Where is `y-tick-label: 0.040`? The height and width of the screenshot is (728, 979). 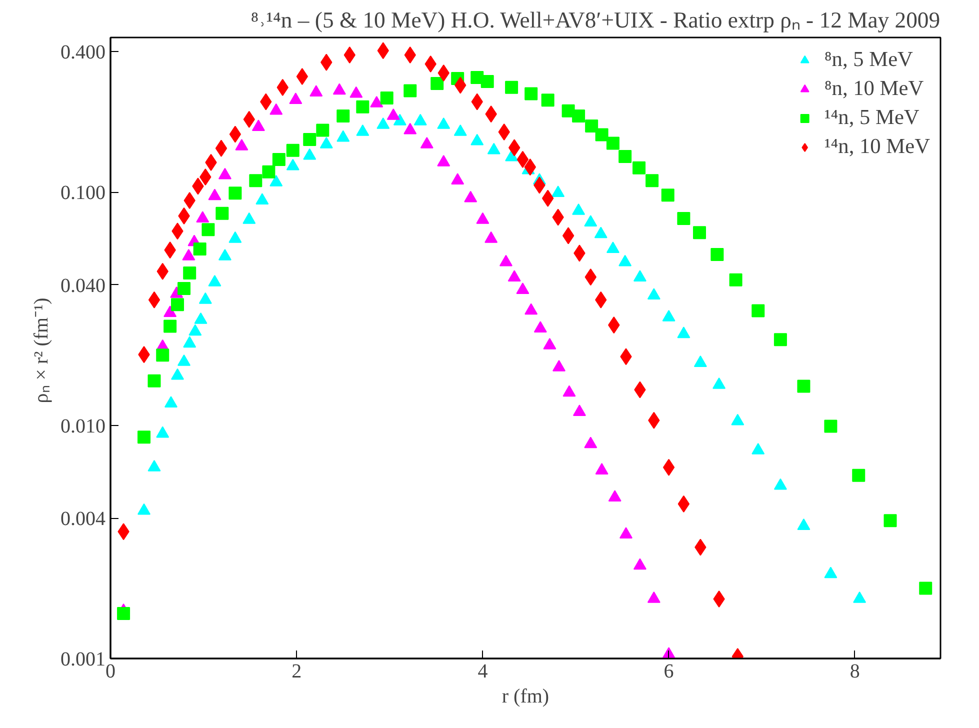
y-tick-label: 0.040 is located at coordinates (83, 285).